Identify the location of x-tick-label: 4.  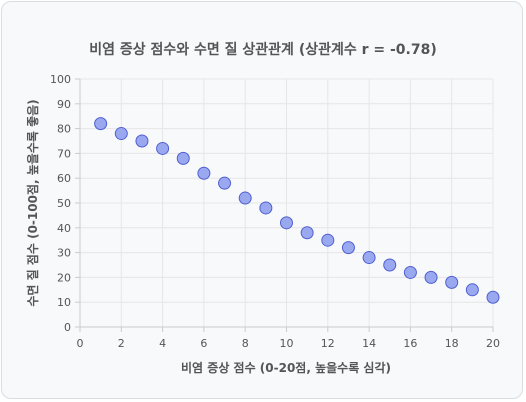
(162, 343).